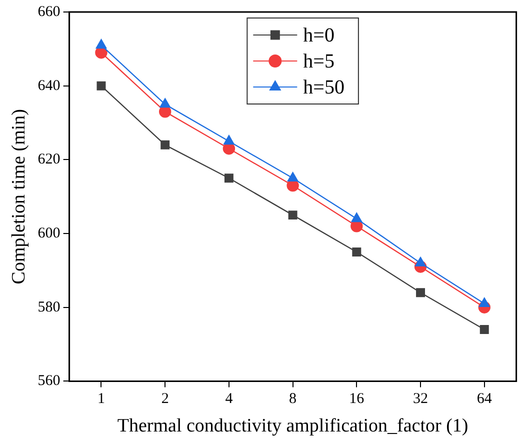 This screenshot has width=523, height=446. Describe the element at coordinates (49, 307) in the screenshot. I see `y-tick-label: 580` at that location.